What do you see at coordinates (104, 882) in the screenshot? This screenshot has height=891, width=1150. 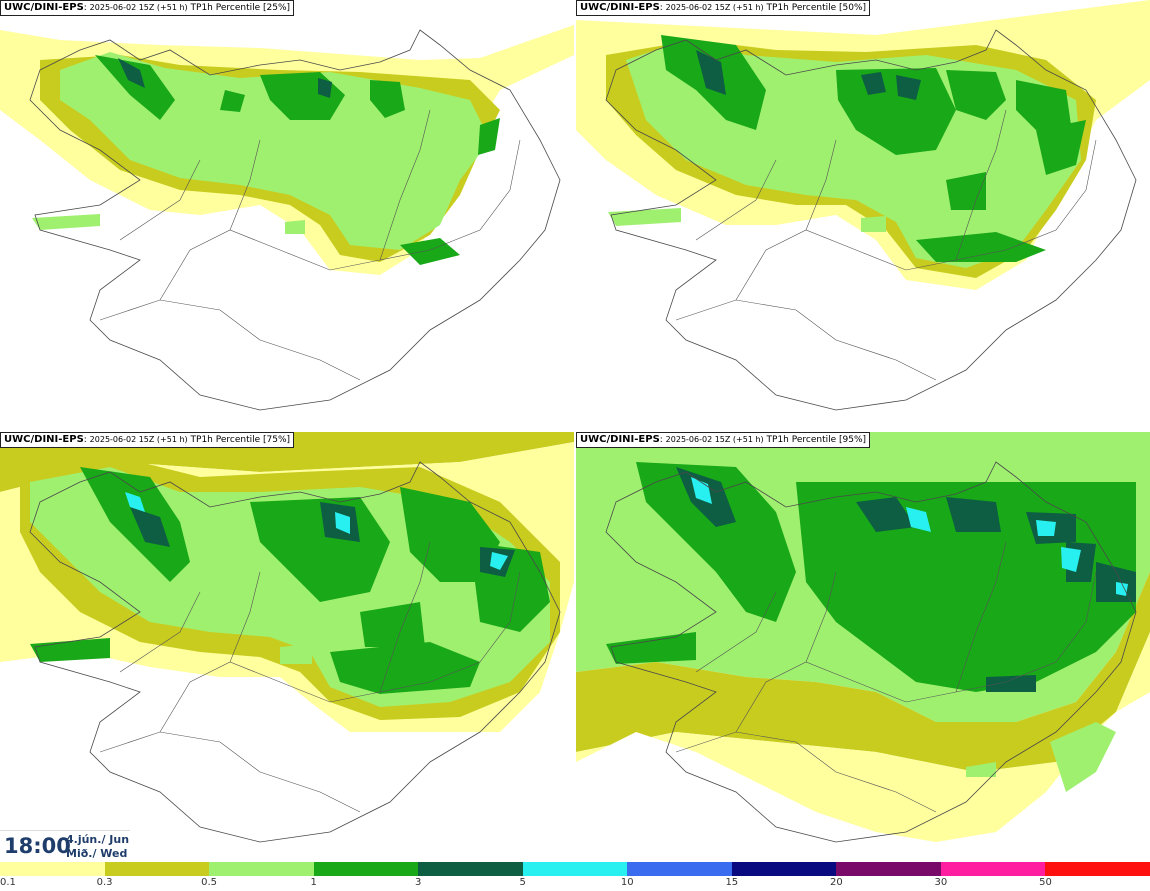 I see `legend-tick-label: 0.3` at bounding box center [104, 882].